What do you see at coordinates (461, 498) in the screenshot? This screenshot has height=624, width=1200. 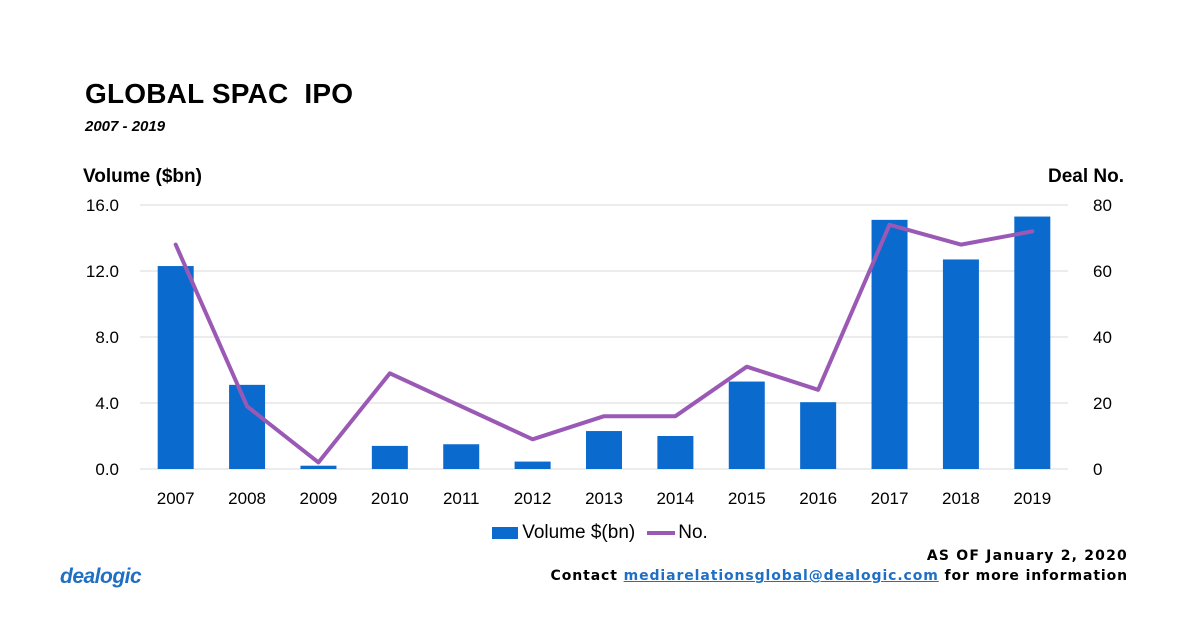 I see `x-tick-label: 2011` at bounding box center [461, 498].